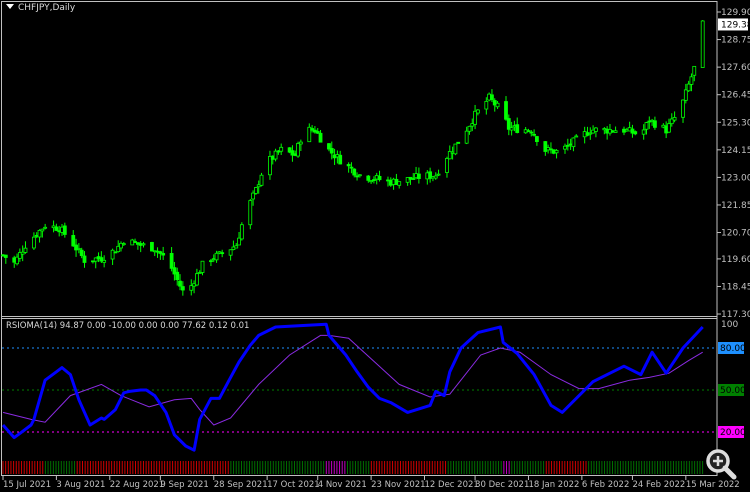 The width and height of the screenshot is (750, 492). Describe the element at coordinates (553, 485) in the screenshot. I see `date-tick-label: 18 Jan 2022` at that location.